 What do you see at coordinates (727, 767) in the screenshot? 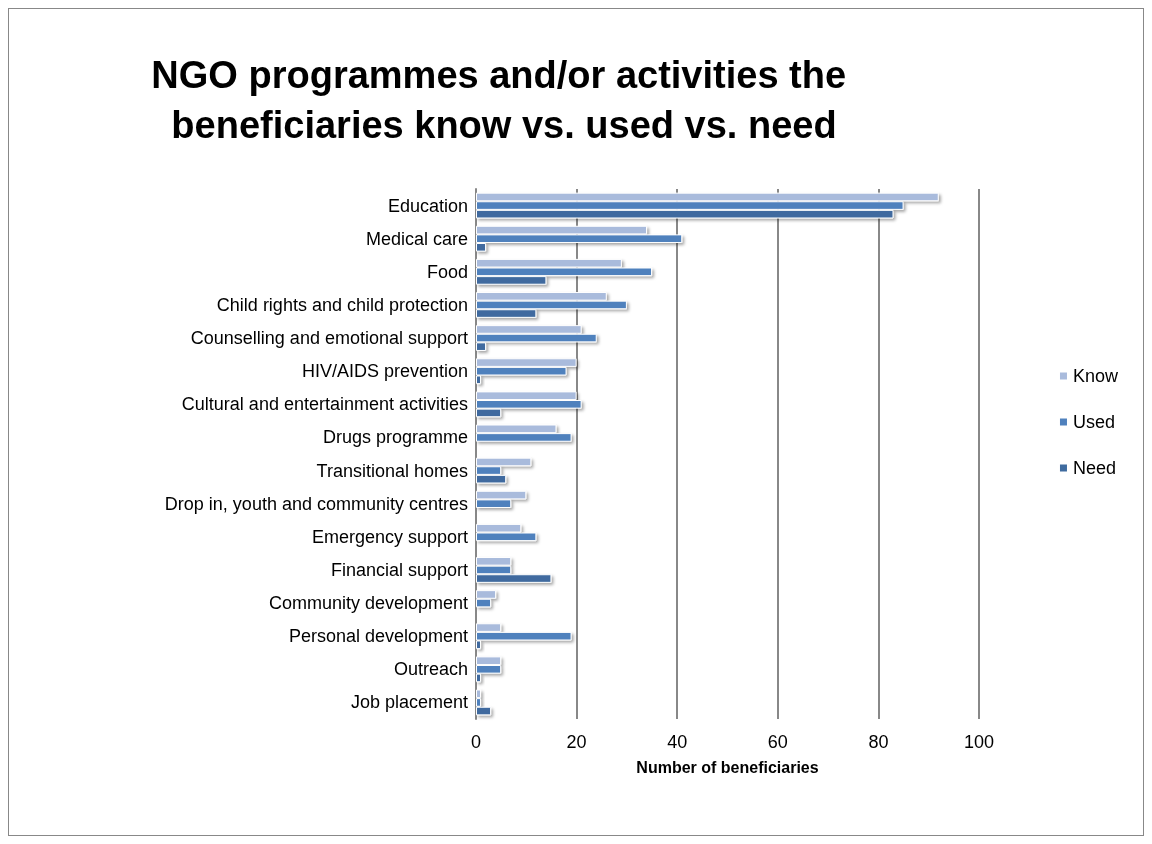
I see `x-axis-title: Number of beneficiaries` at bounding box center [727, 767].